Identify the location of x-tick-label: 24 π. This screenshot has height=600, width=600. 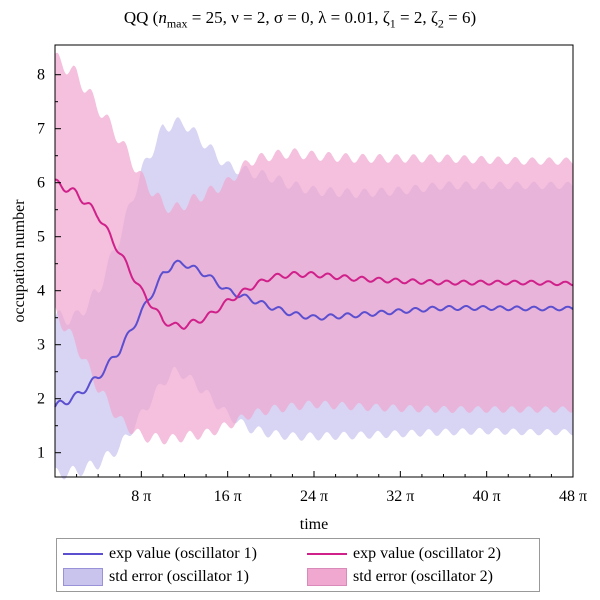
(314, 496).